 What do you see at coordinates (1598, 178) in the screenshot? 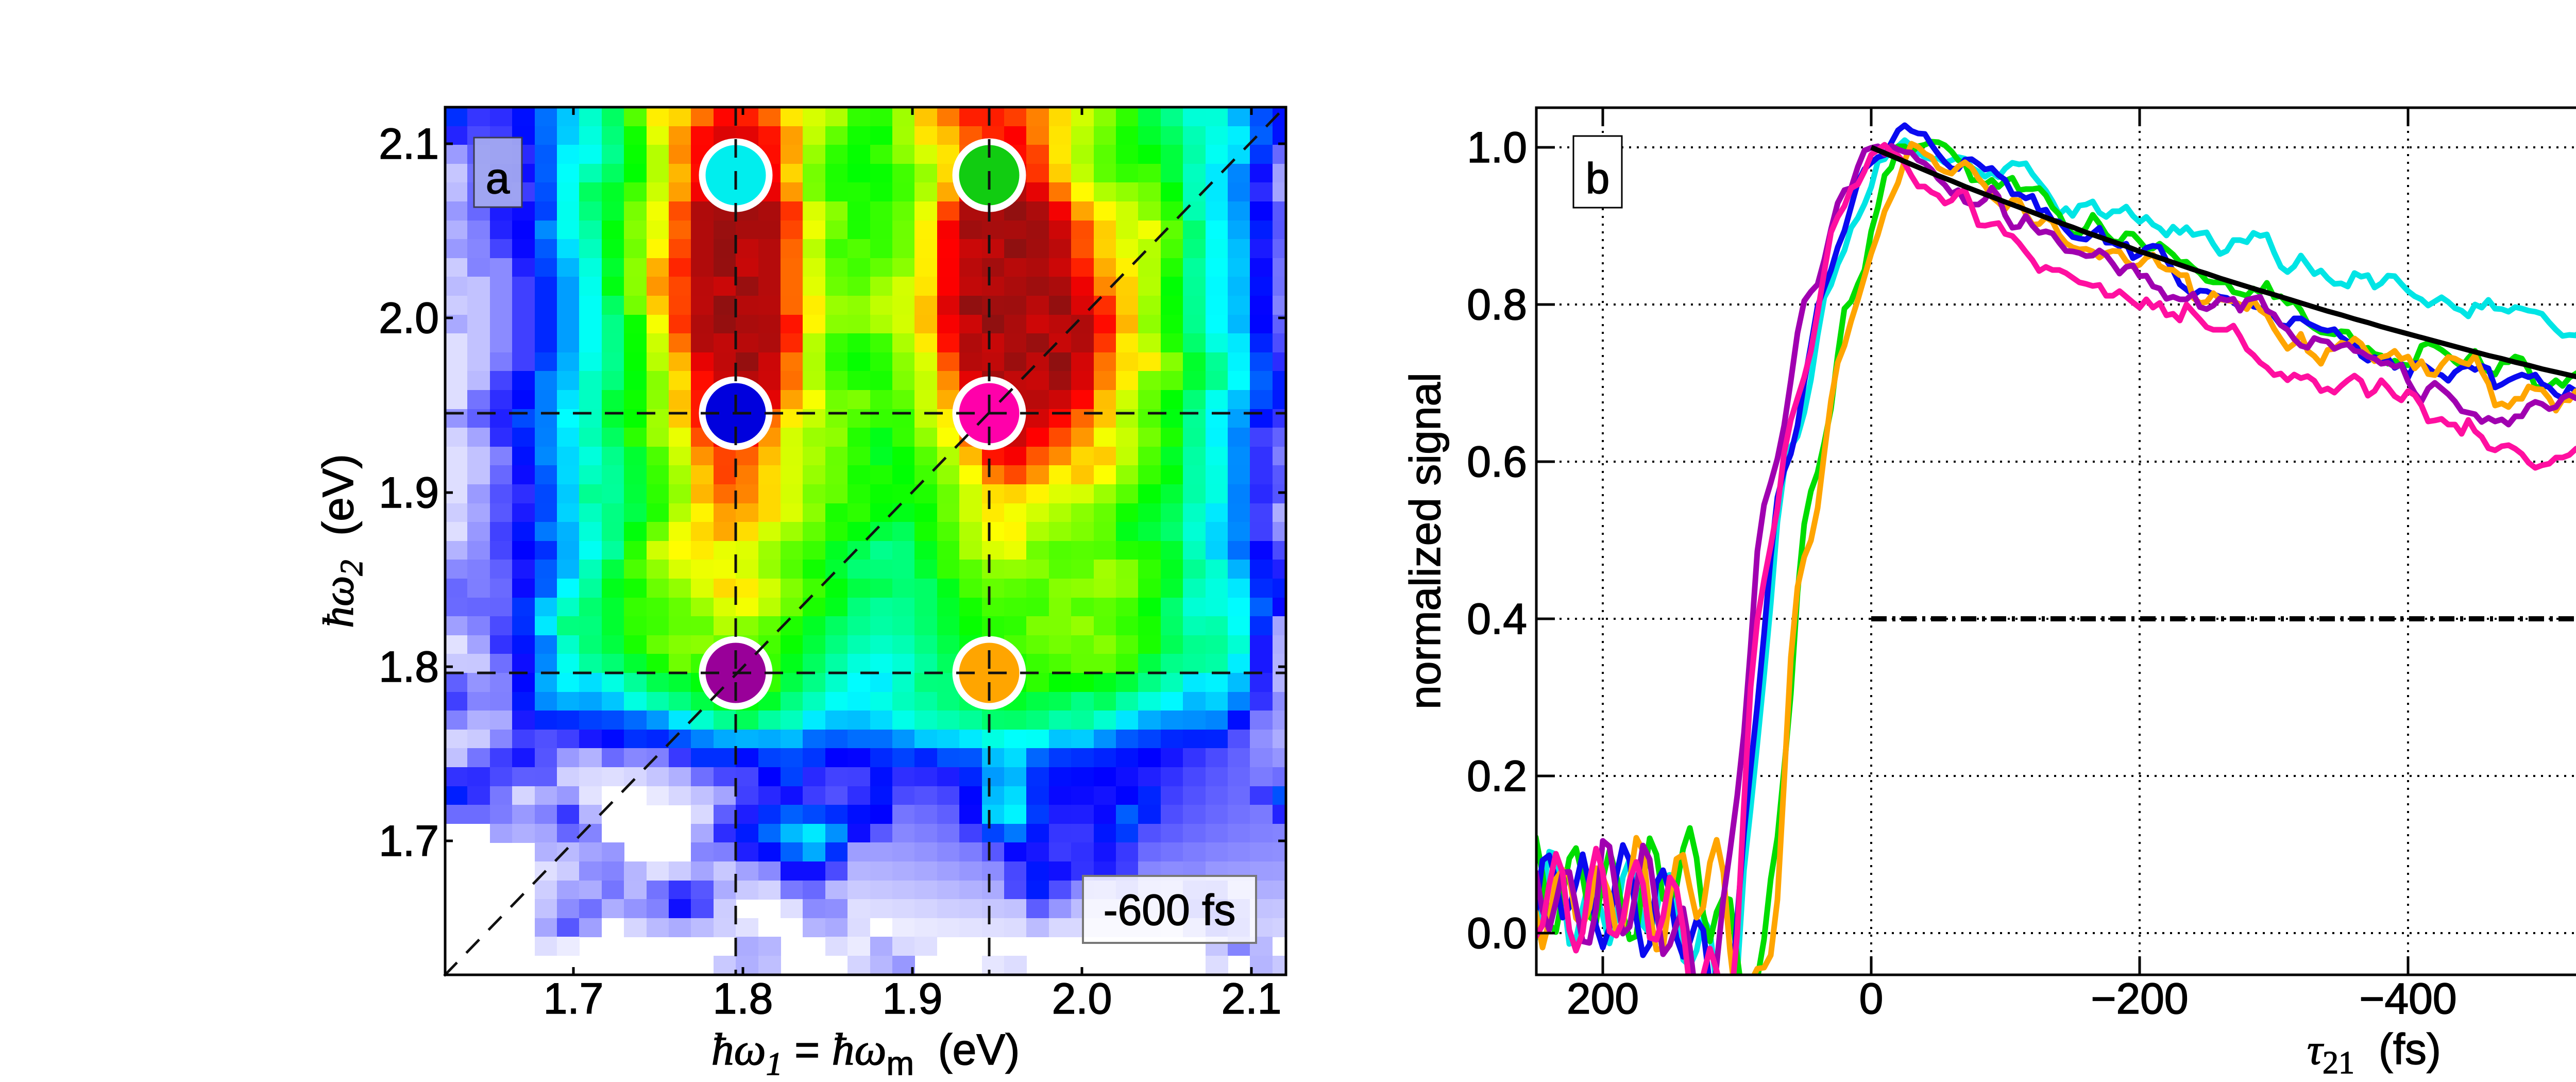
I see `svg-text: b` at bounding box center [1598, 178].